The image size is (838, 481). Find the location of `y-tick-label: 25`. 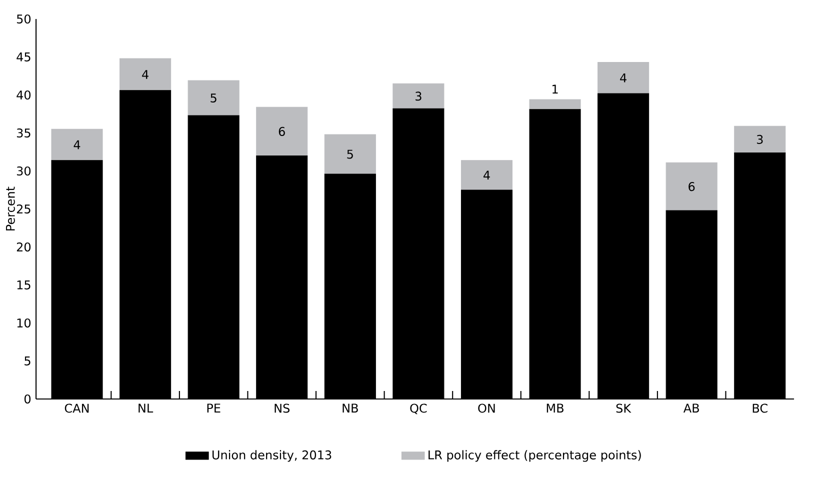

y-tick-label: 25 is located at coordinates (23, 209).